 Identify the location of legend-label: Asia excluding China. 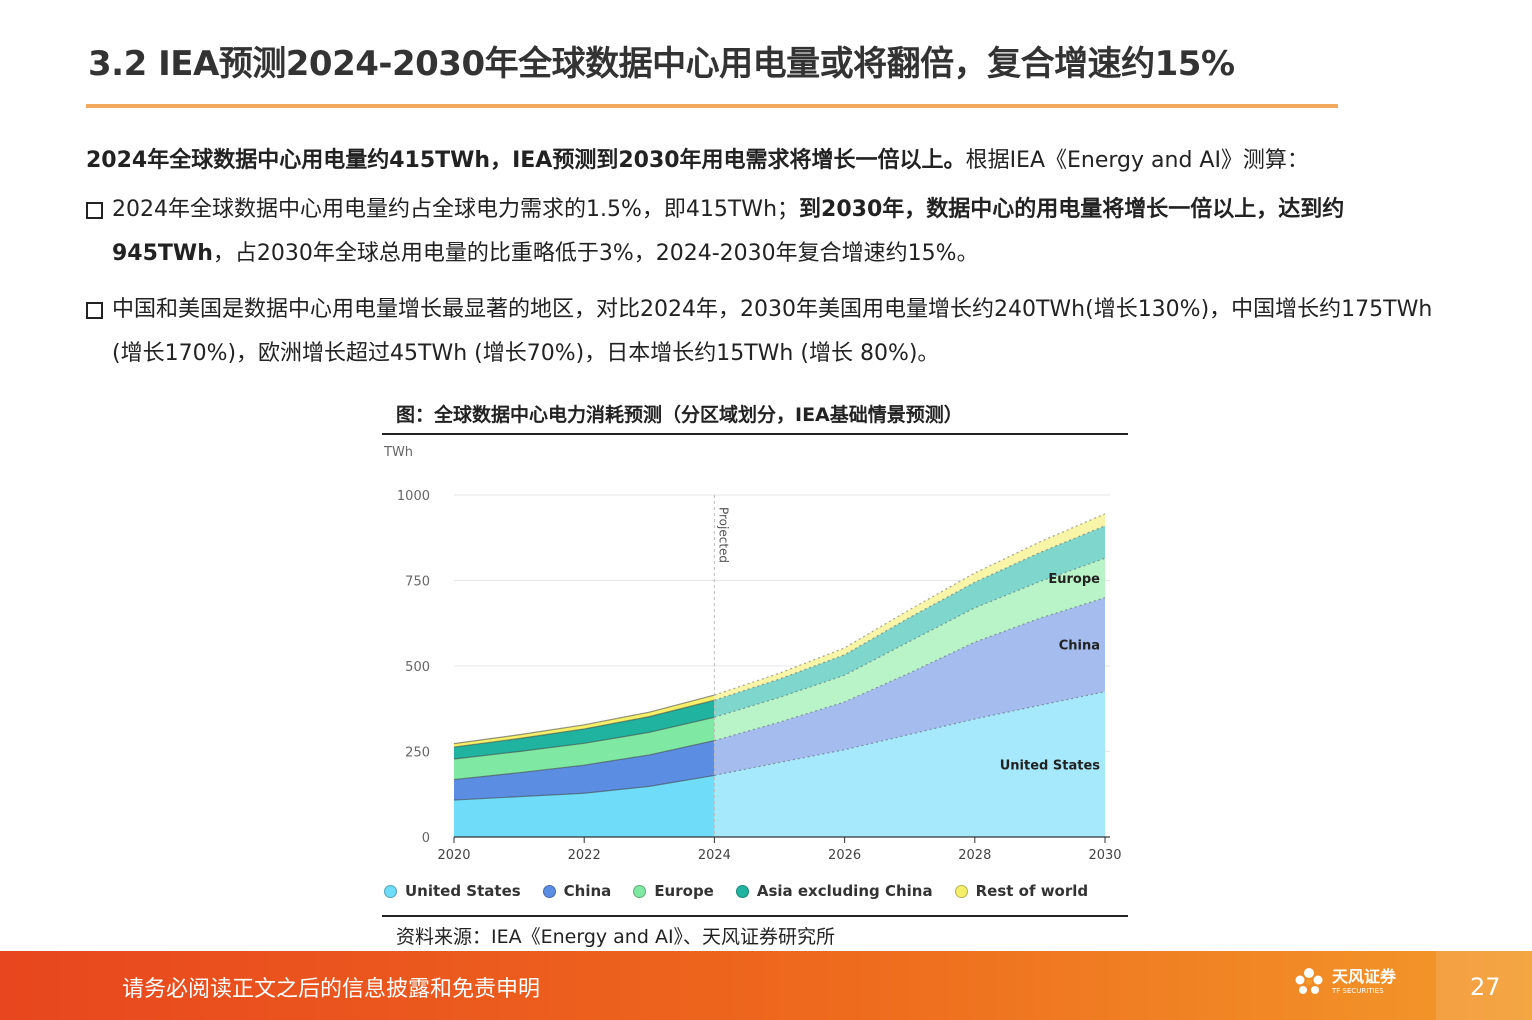
(844, 891).